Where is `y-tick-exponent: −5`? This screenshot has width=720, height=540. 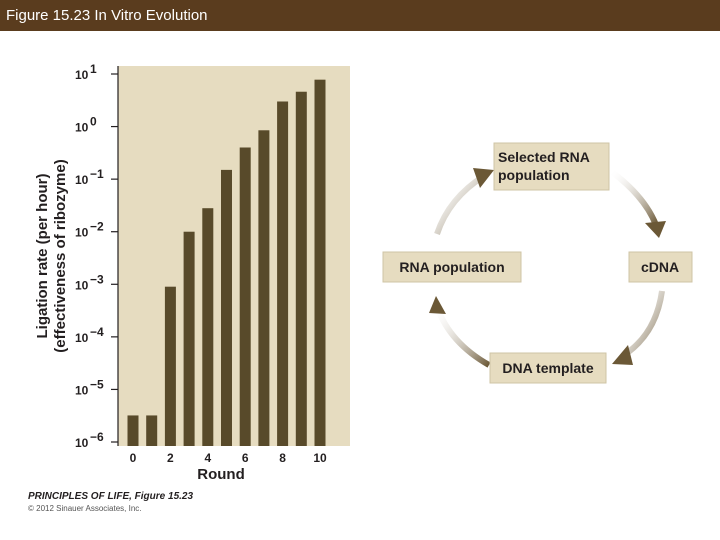 y-tick-exponent: −5 is located at coordinates (97, 384).